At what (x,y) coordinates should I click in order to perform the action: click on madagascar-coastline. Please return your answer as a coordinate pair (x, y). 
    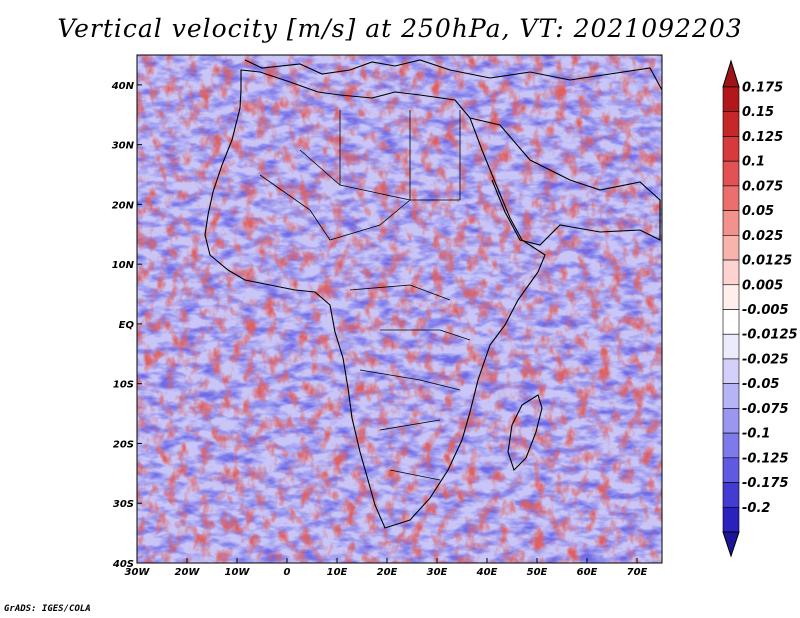
    Looking at the image, I should click on (525, 433).